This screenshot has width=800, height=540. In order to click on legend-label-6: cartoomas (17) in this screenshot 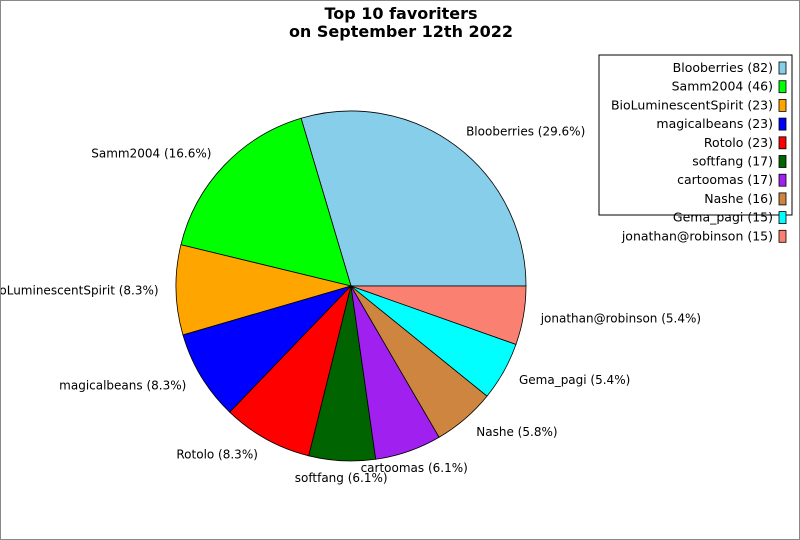, I will do `click(725, 179)`.